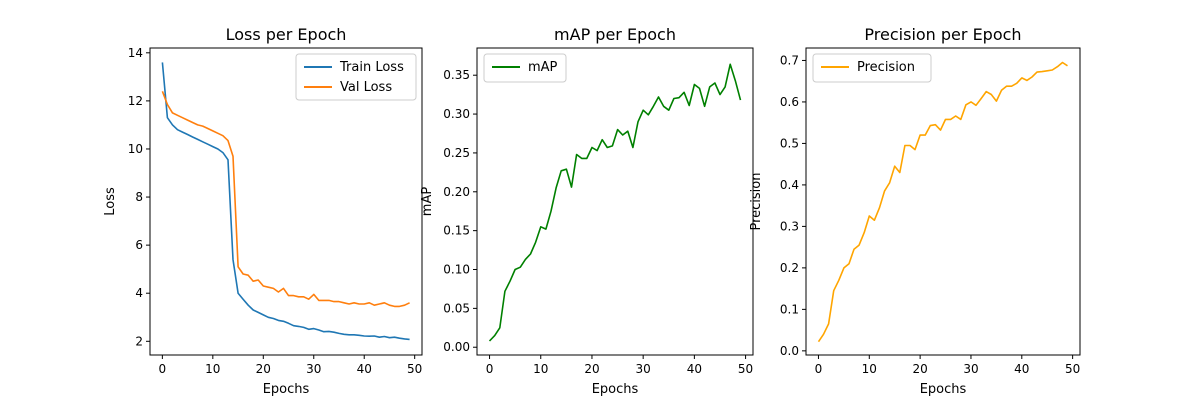 Image resolution: width=1200 pixels, height=400 pixels. What do you see at coordinates (789, 143) in the screenshot?
I see `y-tick-label: 0.5` at bounding box center [789, 143].